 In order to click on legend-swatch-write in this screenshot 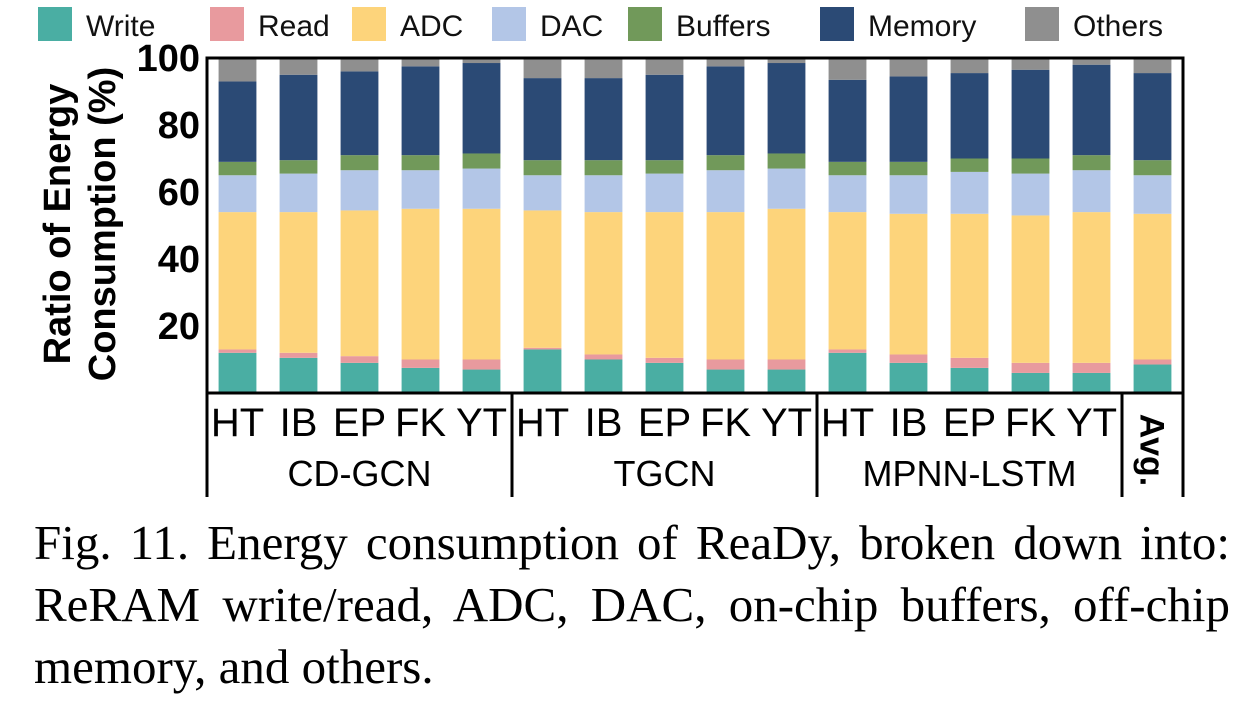, I will do `click(55, 24)`.